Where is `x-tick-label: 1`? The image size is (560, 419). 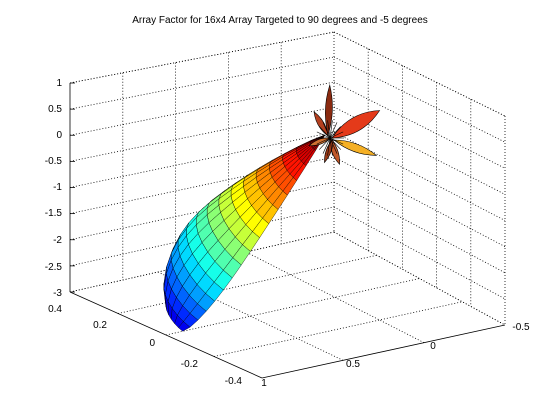
x-tick-label: 1 is located at coordinates (264, 383).